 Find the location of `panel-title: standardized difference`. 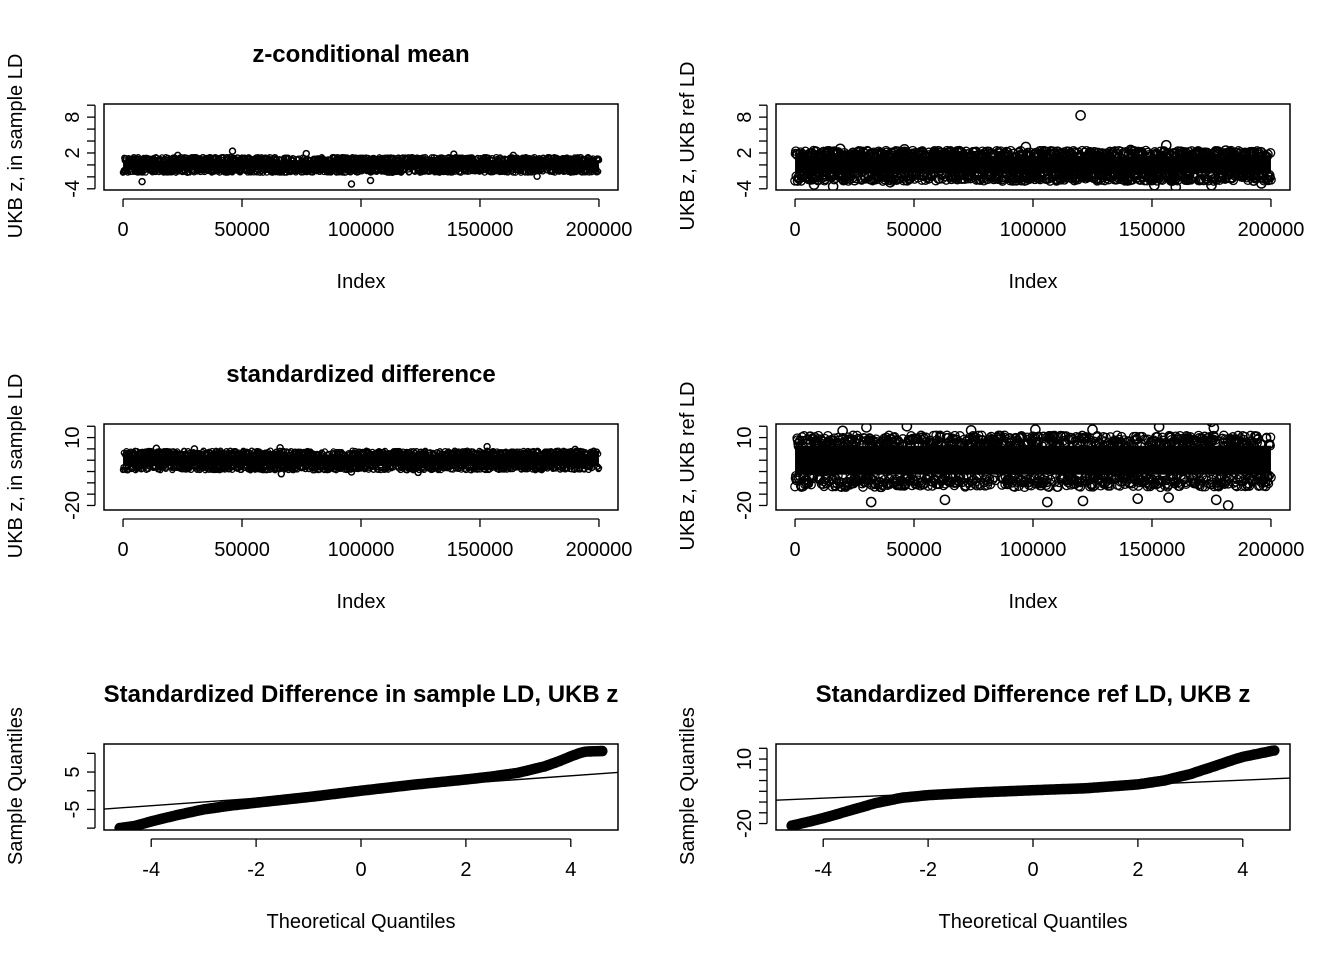

panel-title: standardized difference is located at coordinates (360, 374).